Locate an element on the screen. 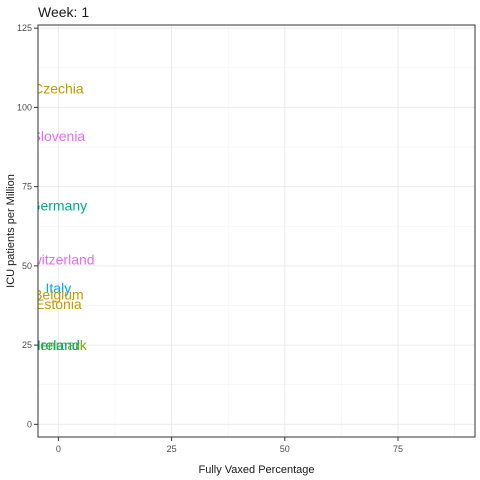 Image resolution: width=480 pixels, height=480 pixels. x-tick-label: 50 is located at coordinates (285, 449).